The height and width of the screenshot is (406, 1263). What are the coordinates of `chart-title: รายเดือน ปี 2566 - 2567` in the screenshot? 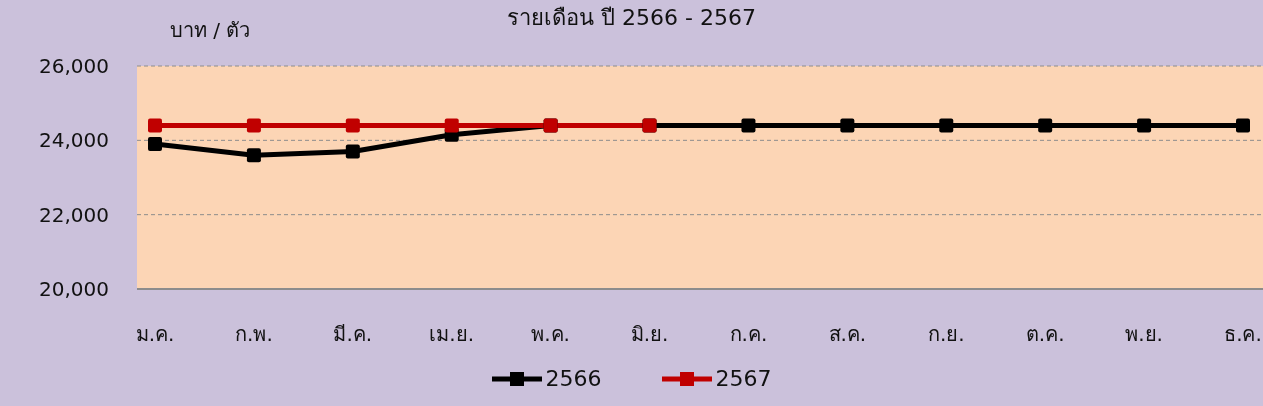 It's located at (631, 17).